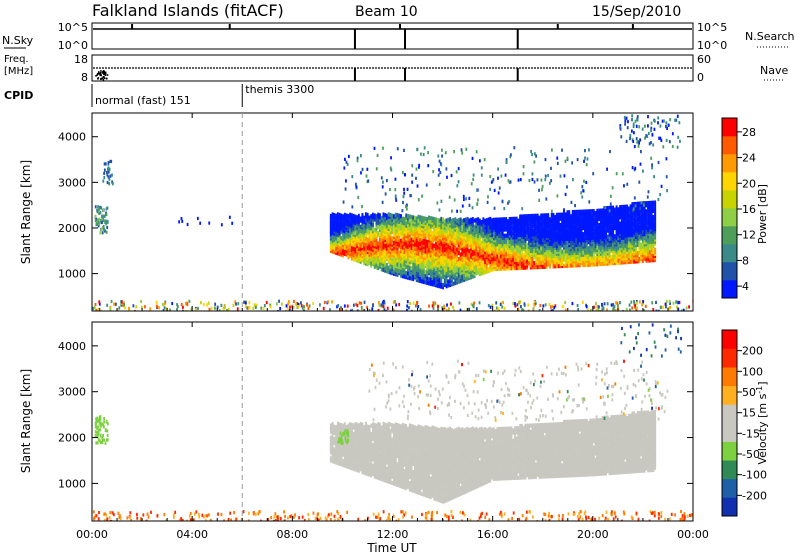  Describe the element at coordinates (770, 36) in the screenshot. I see `nsearch-label: N.Search` at that location.